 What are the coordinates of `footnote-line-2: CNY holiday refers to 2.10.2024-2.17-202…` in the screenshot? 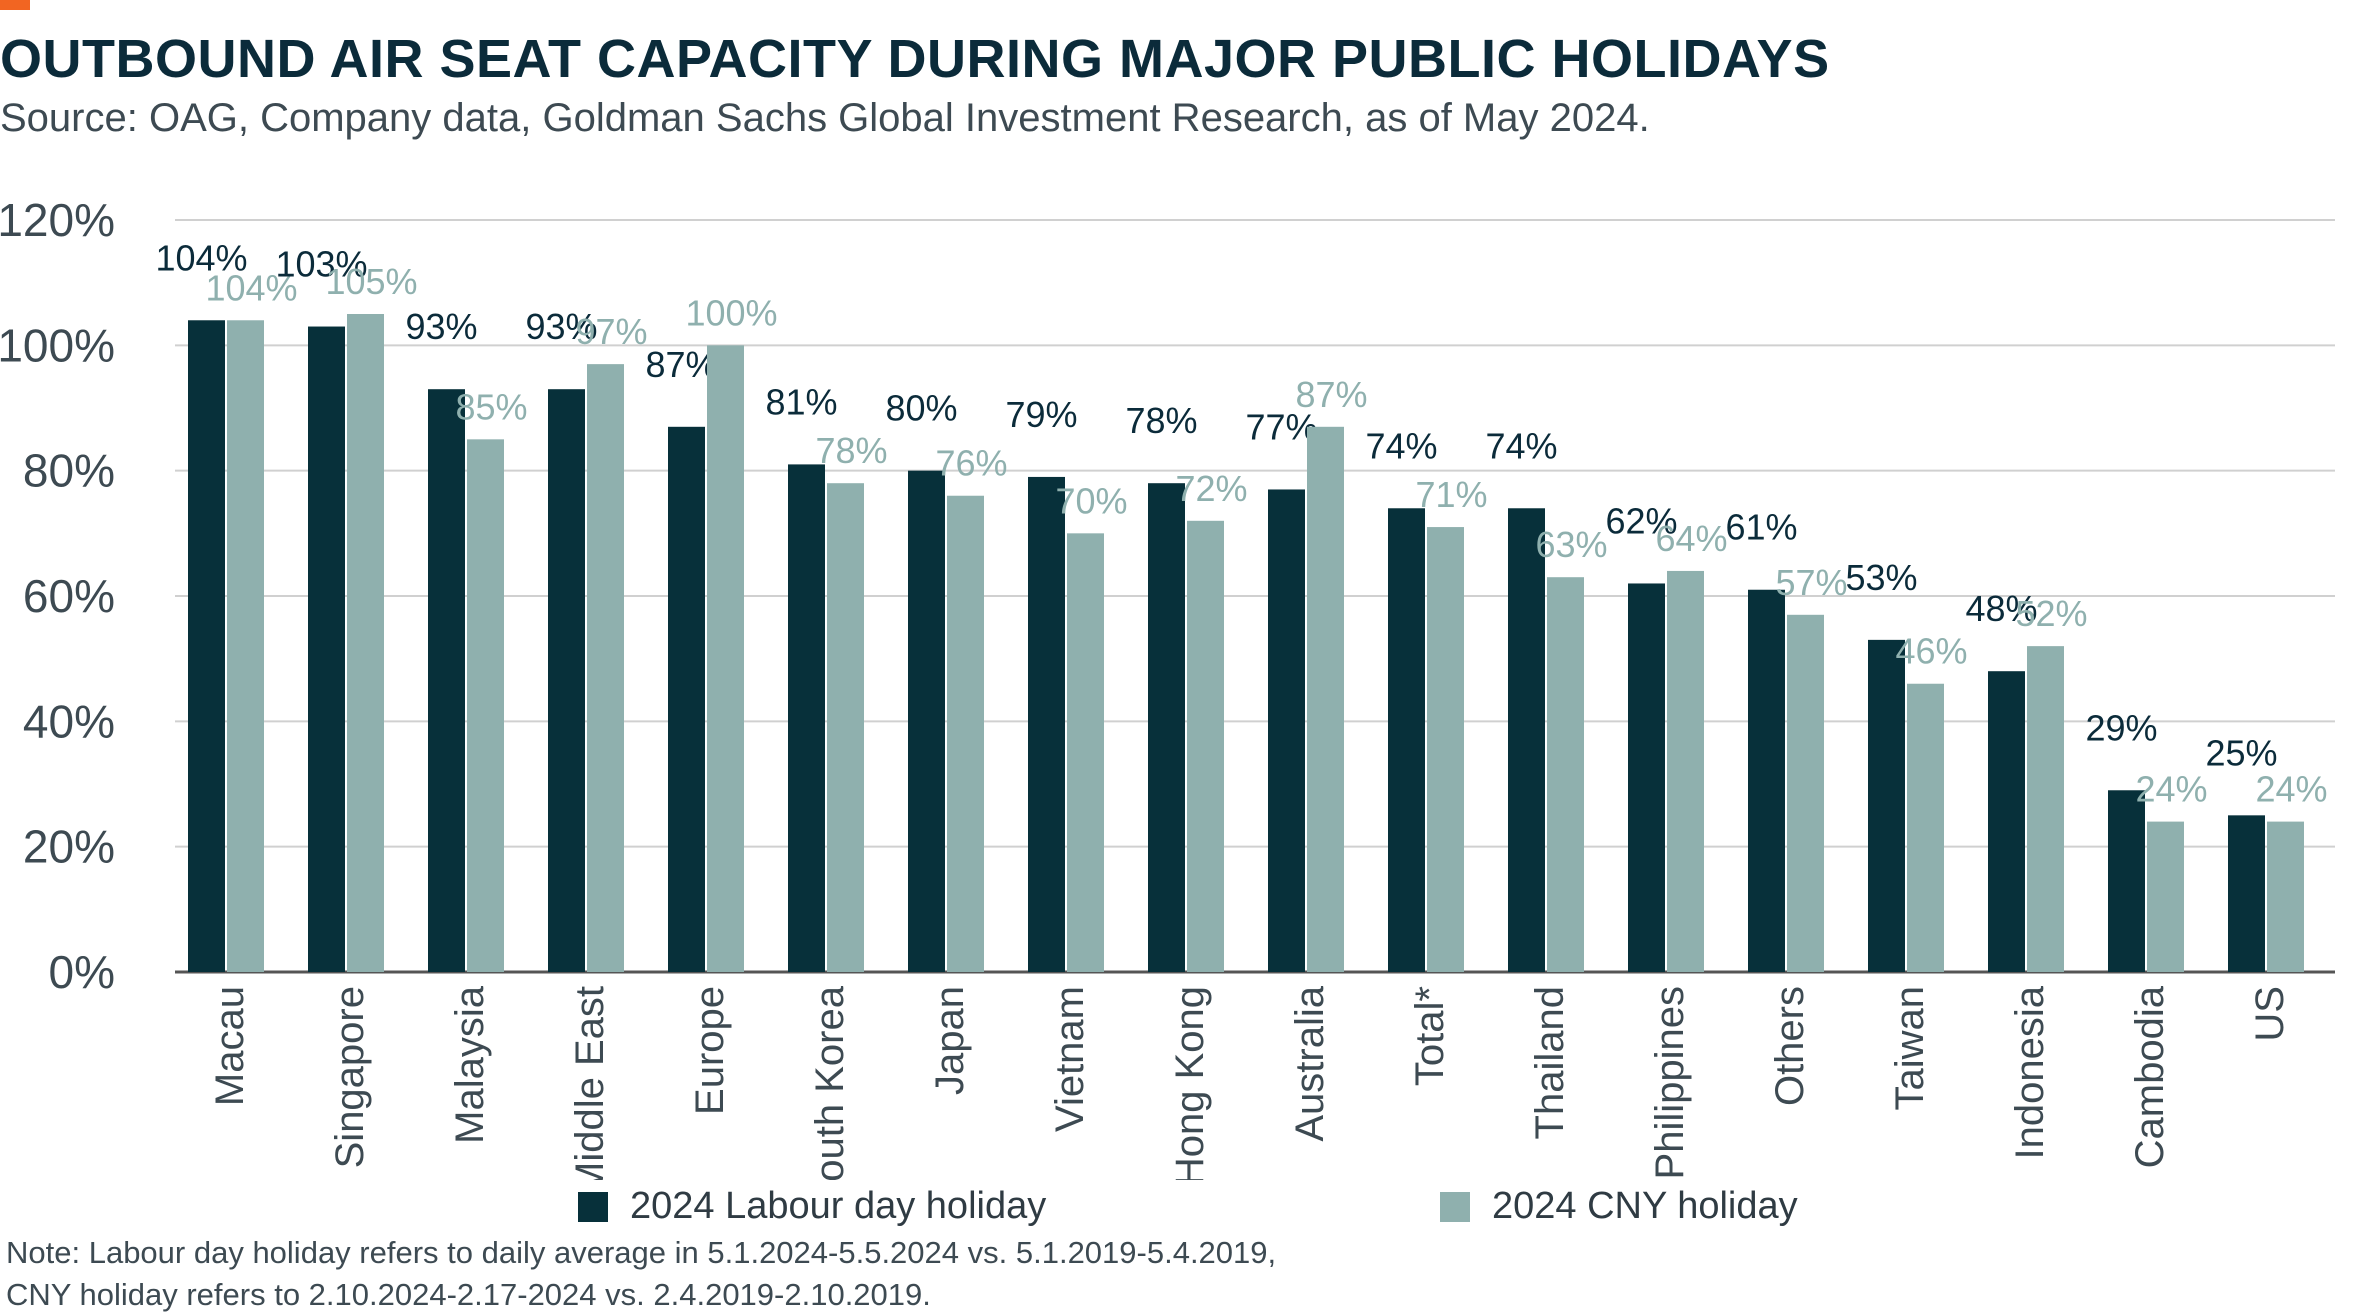 It's located at (468, 1294).